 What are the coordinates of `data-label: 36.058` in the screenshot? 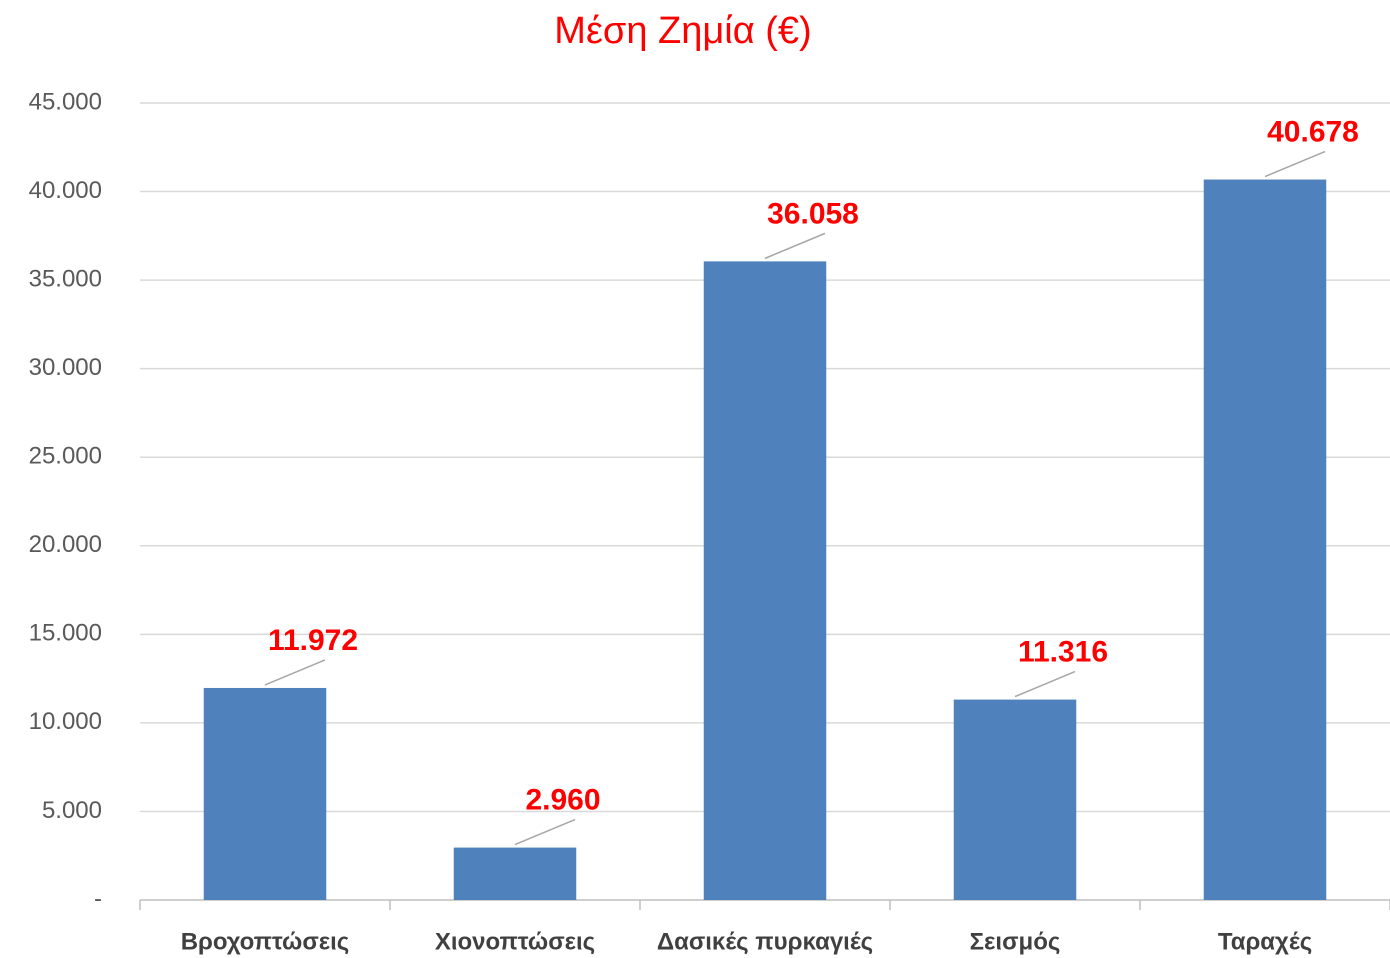 It's located at (813, 213).